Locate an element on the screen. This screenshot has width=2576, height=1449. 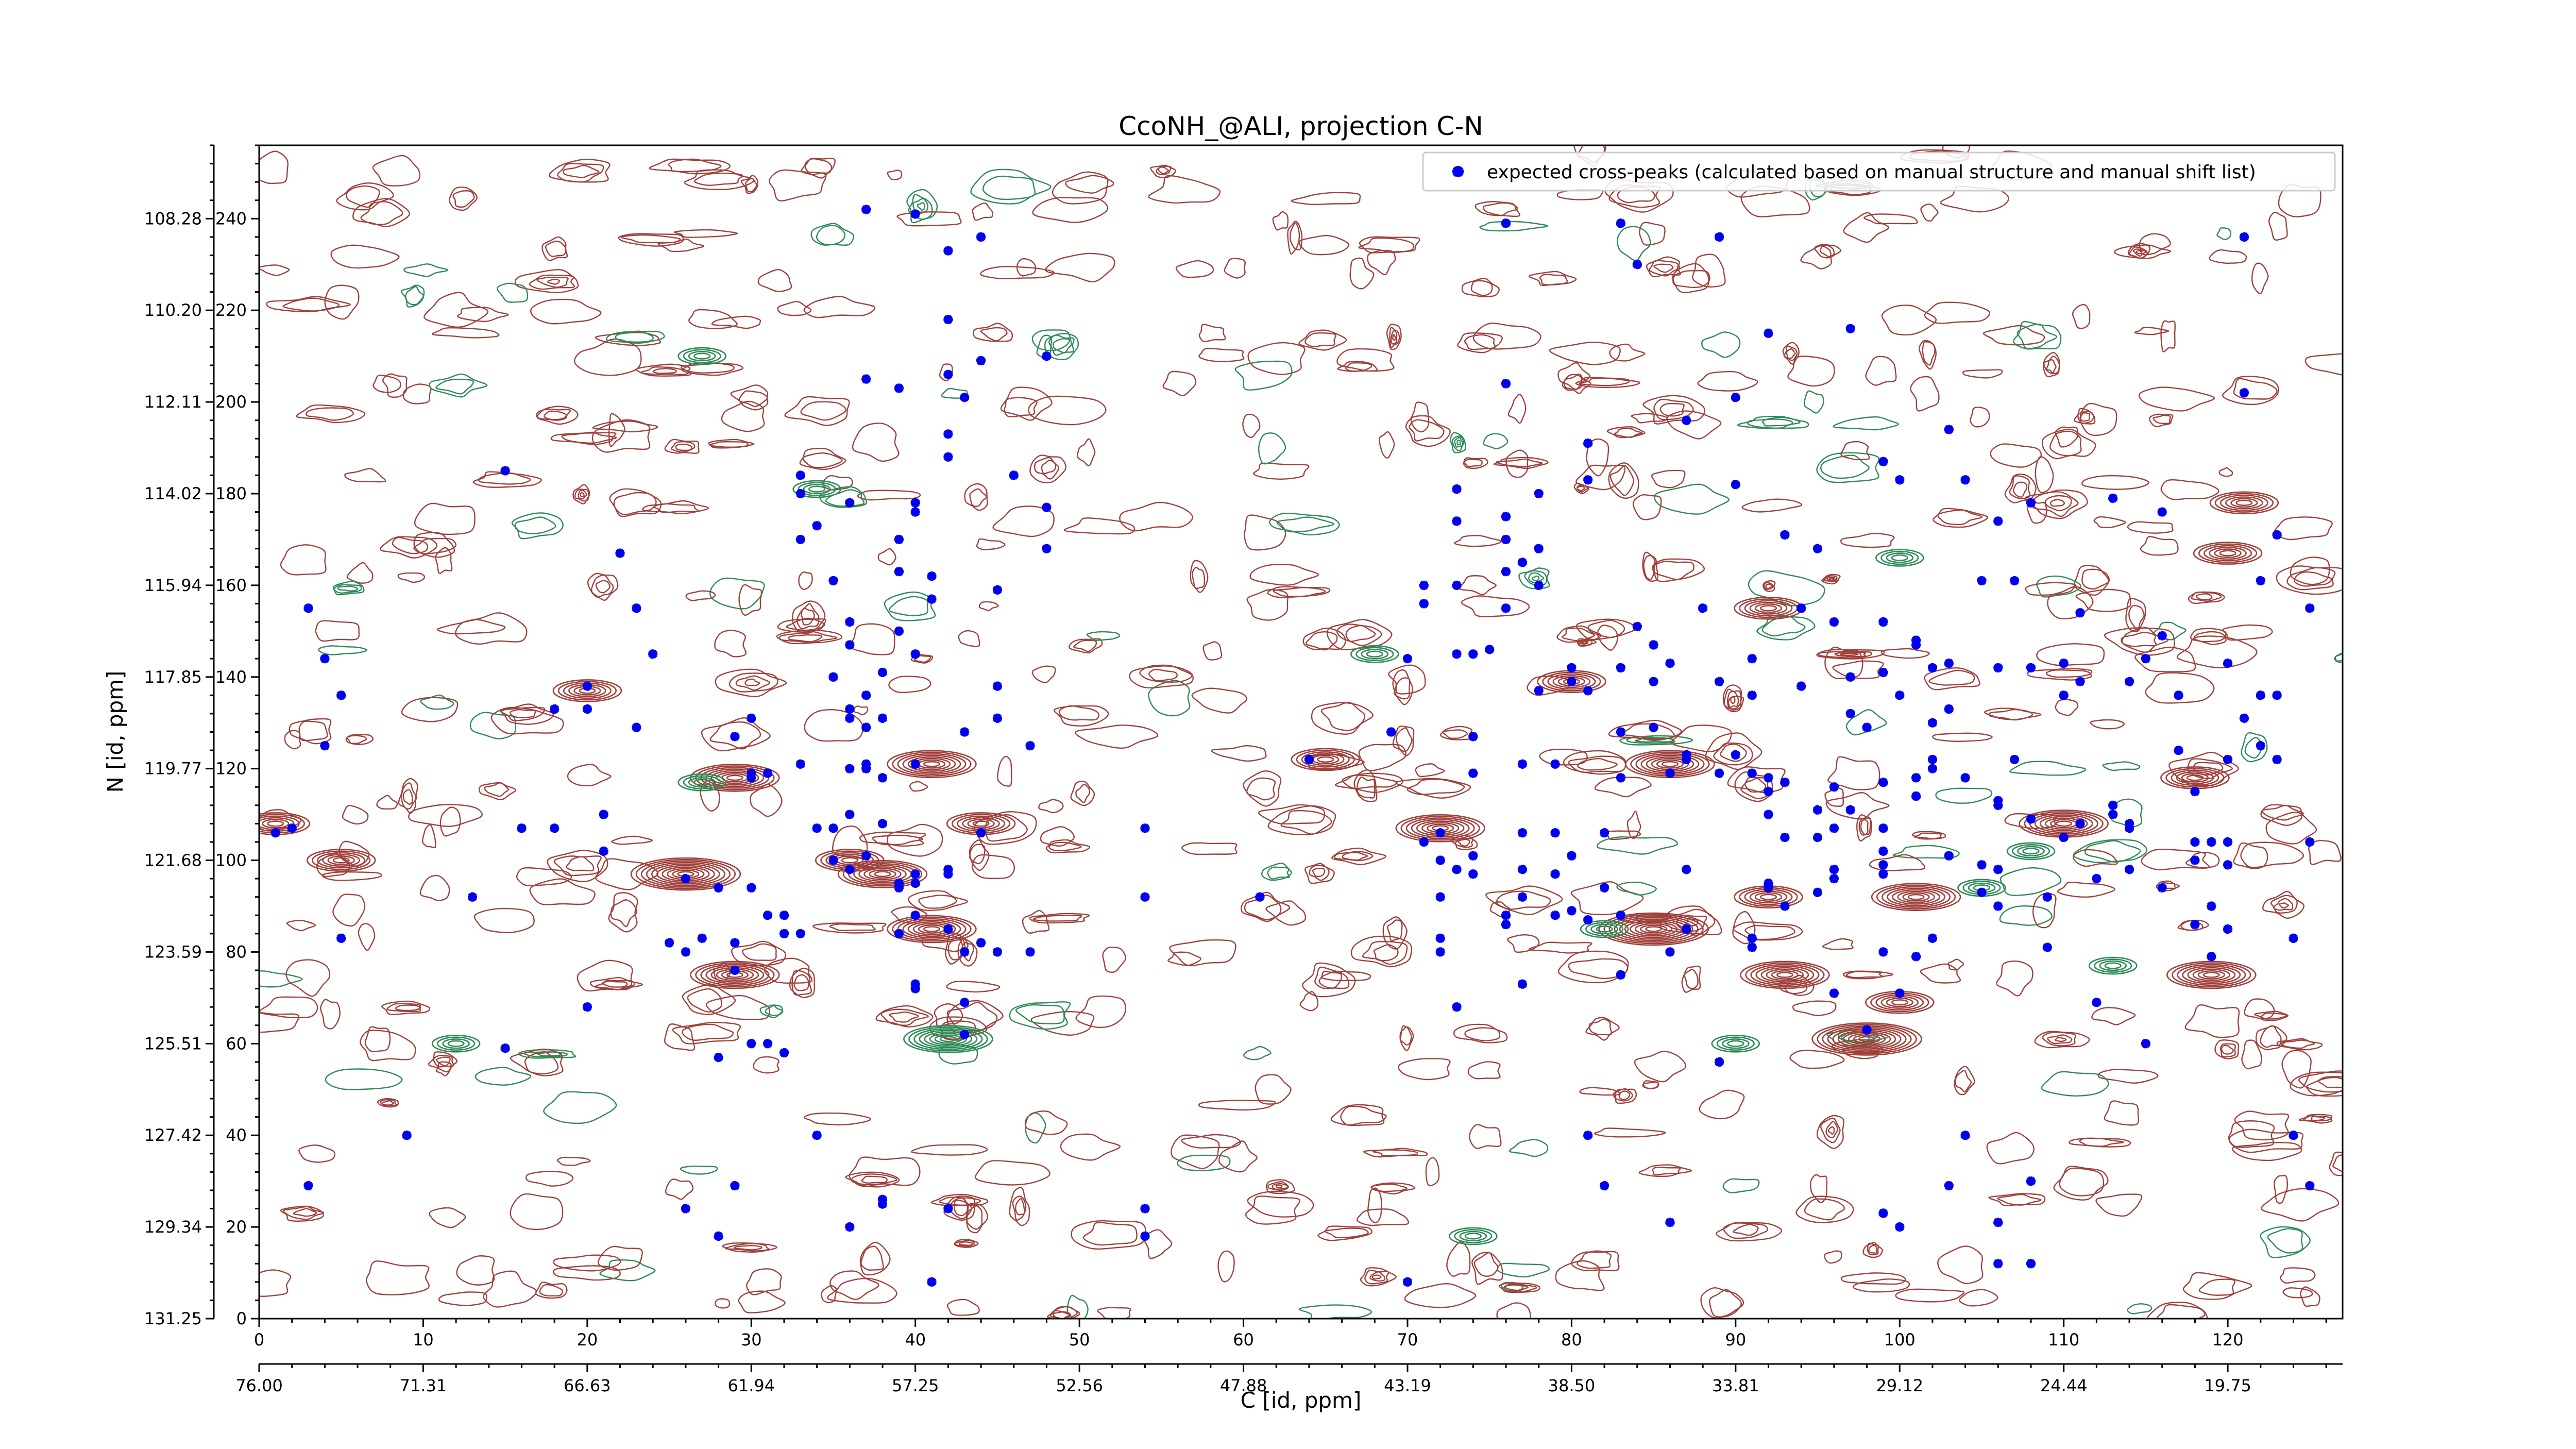
x-tick-label: 50 is located at coordinates (1079, 1340).